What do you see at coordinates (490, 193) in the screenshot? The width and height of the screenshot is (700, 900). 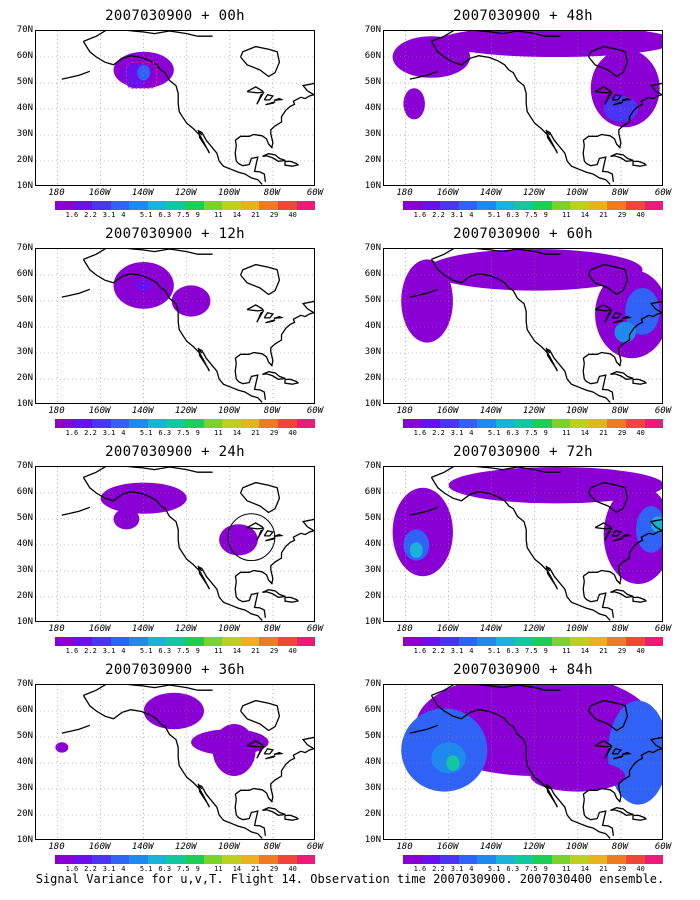 I see `lon-label: 140W` at bounding box center [490, 193].